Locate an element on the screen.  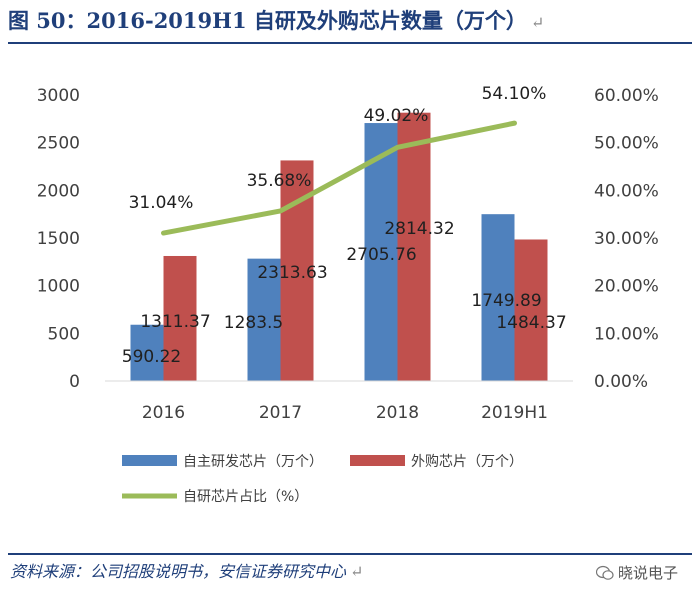
legend-label-purchased: 外购芯片（万个） is located at coordinates (467, 462).